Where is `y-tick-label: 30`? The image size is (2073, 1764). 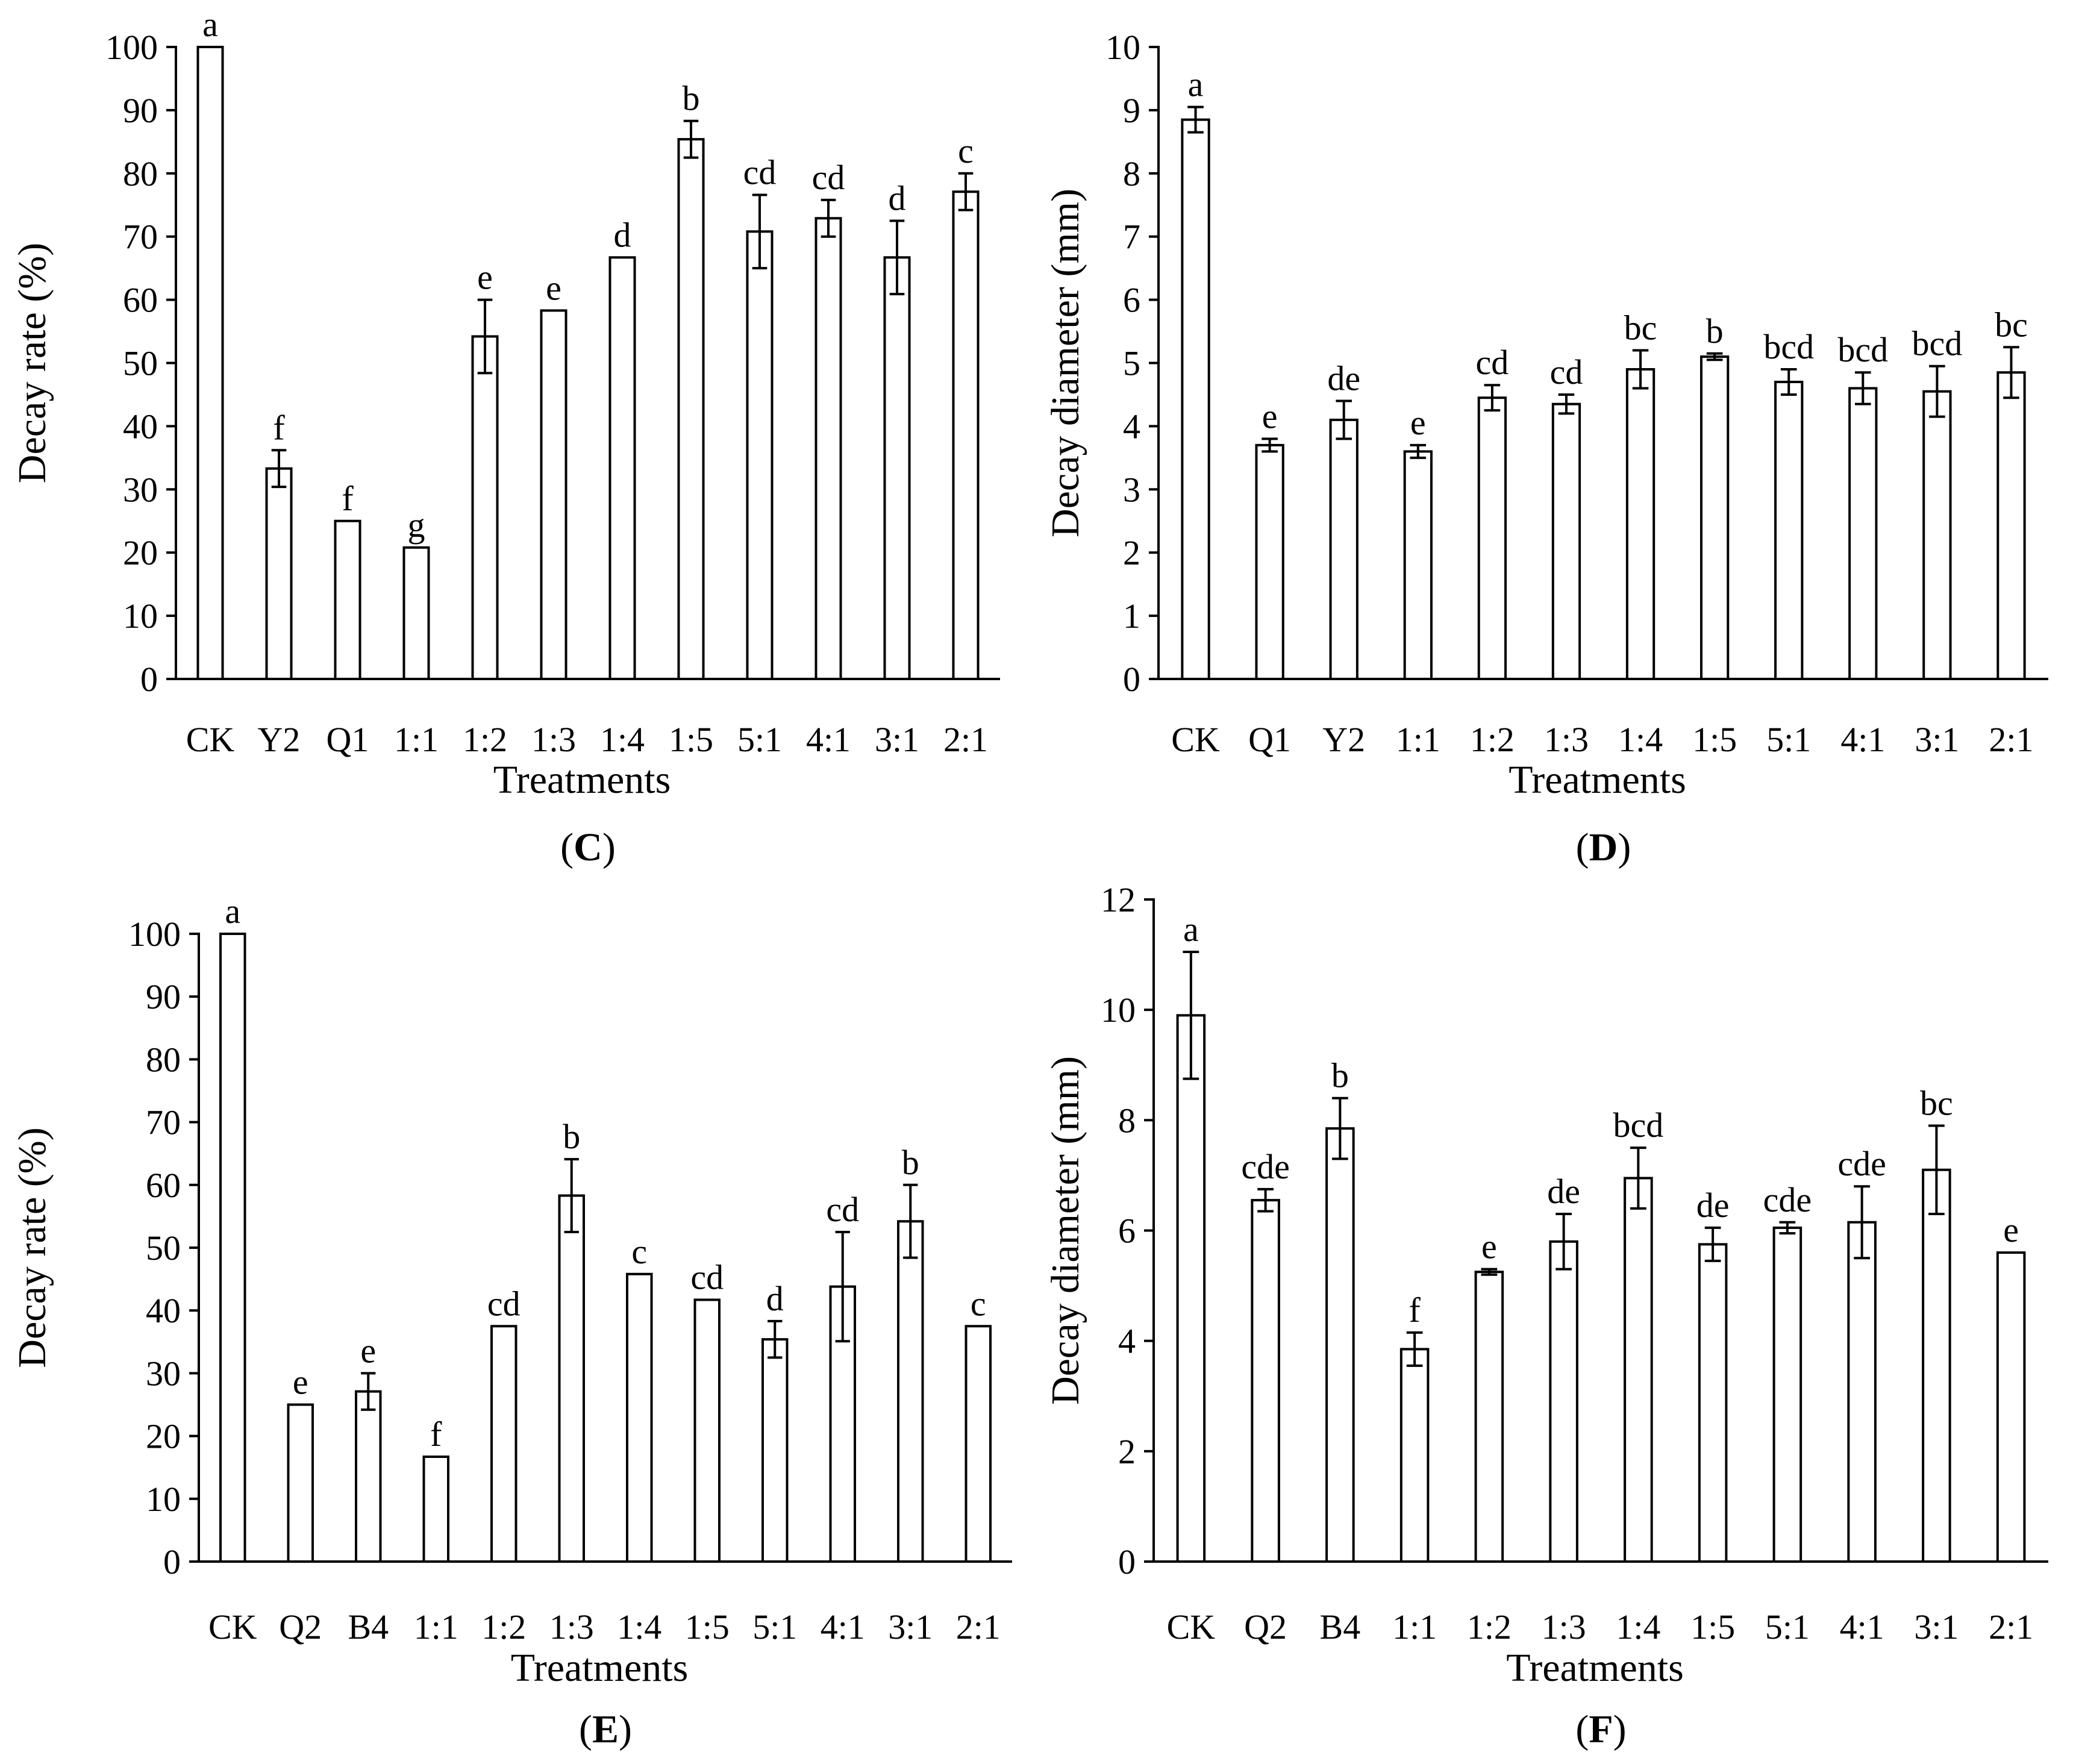 y-tick-label: 30 is located at coordinates (140, 489).